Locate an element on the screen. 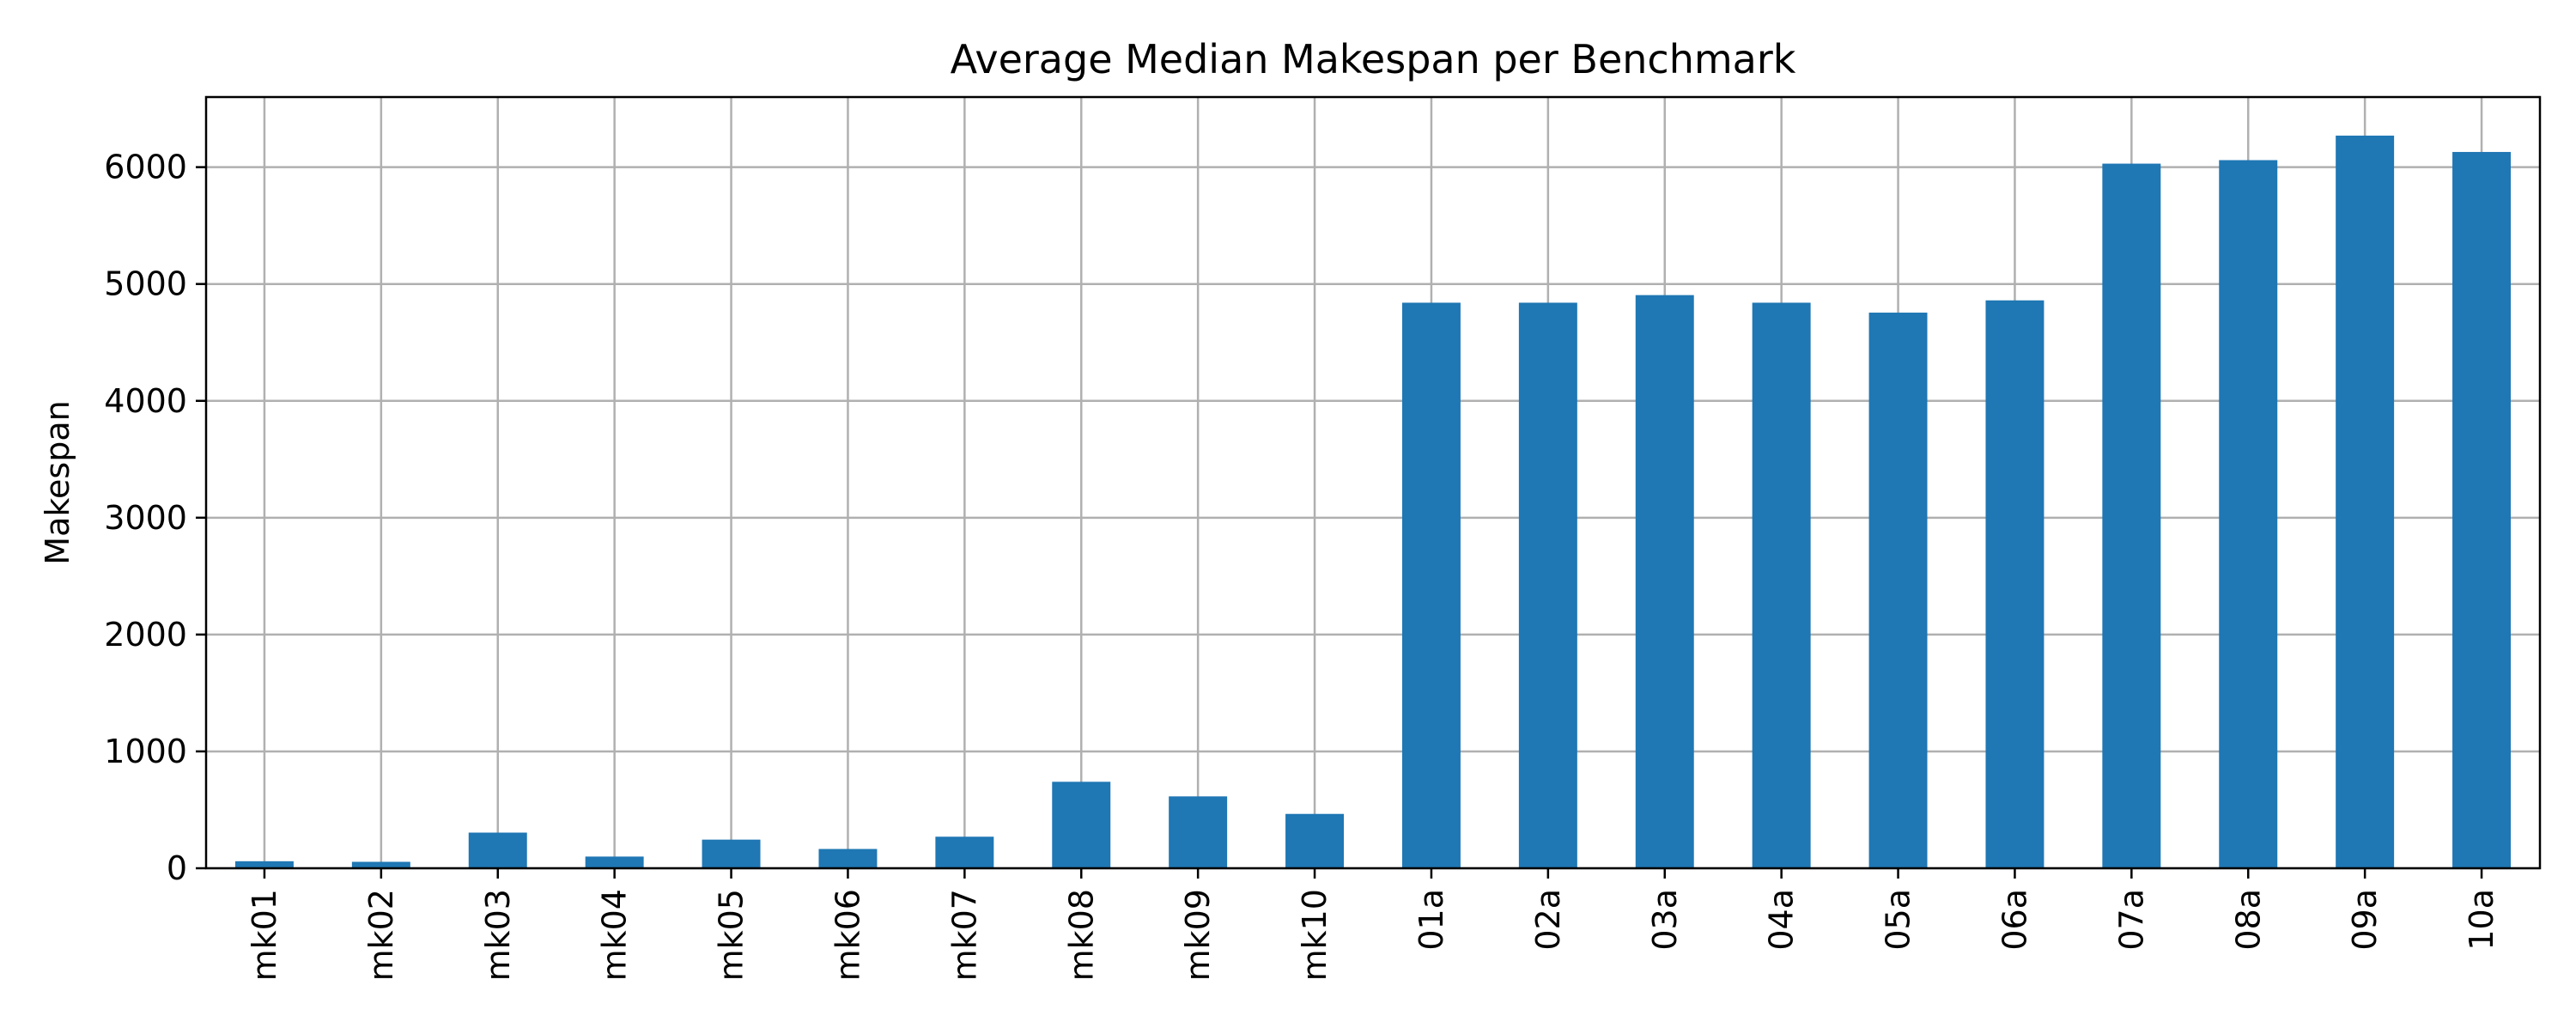 This screenshot has width=2576, height=1034. x-tick-label: 04a is located at coordinates (1782, 920).